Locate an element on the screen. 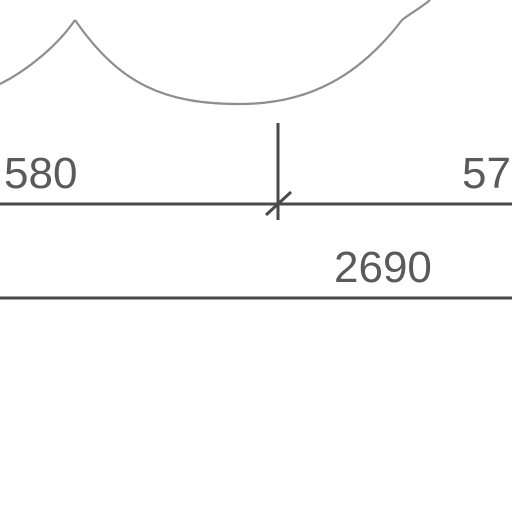 The width and height of the screenshot is (512, 512). dimension-label-overall: 2690 is located at coordinates (383, 267).